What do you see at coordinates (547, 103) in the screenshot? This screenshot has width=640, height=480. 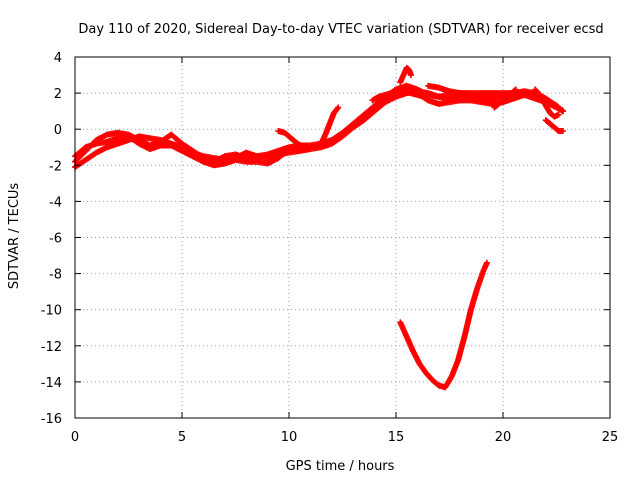 I see `series-branch-e` at bounding box center [547, 103].